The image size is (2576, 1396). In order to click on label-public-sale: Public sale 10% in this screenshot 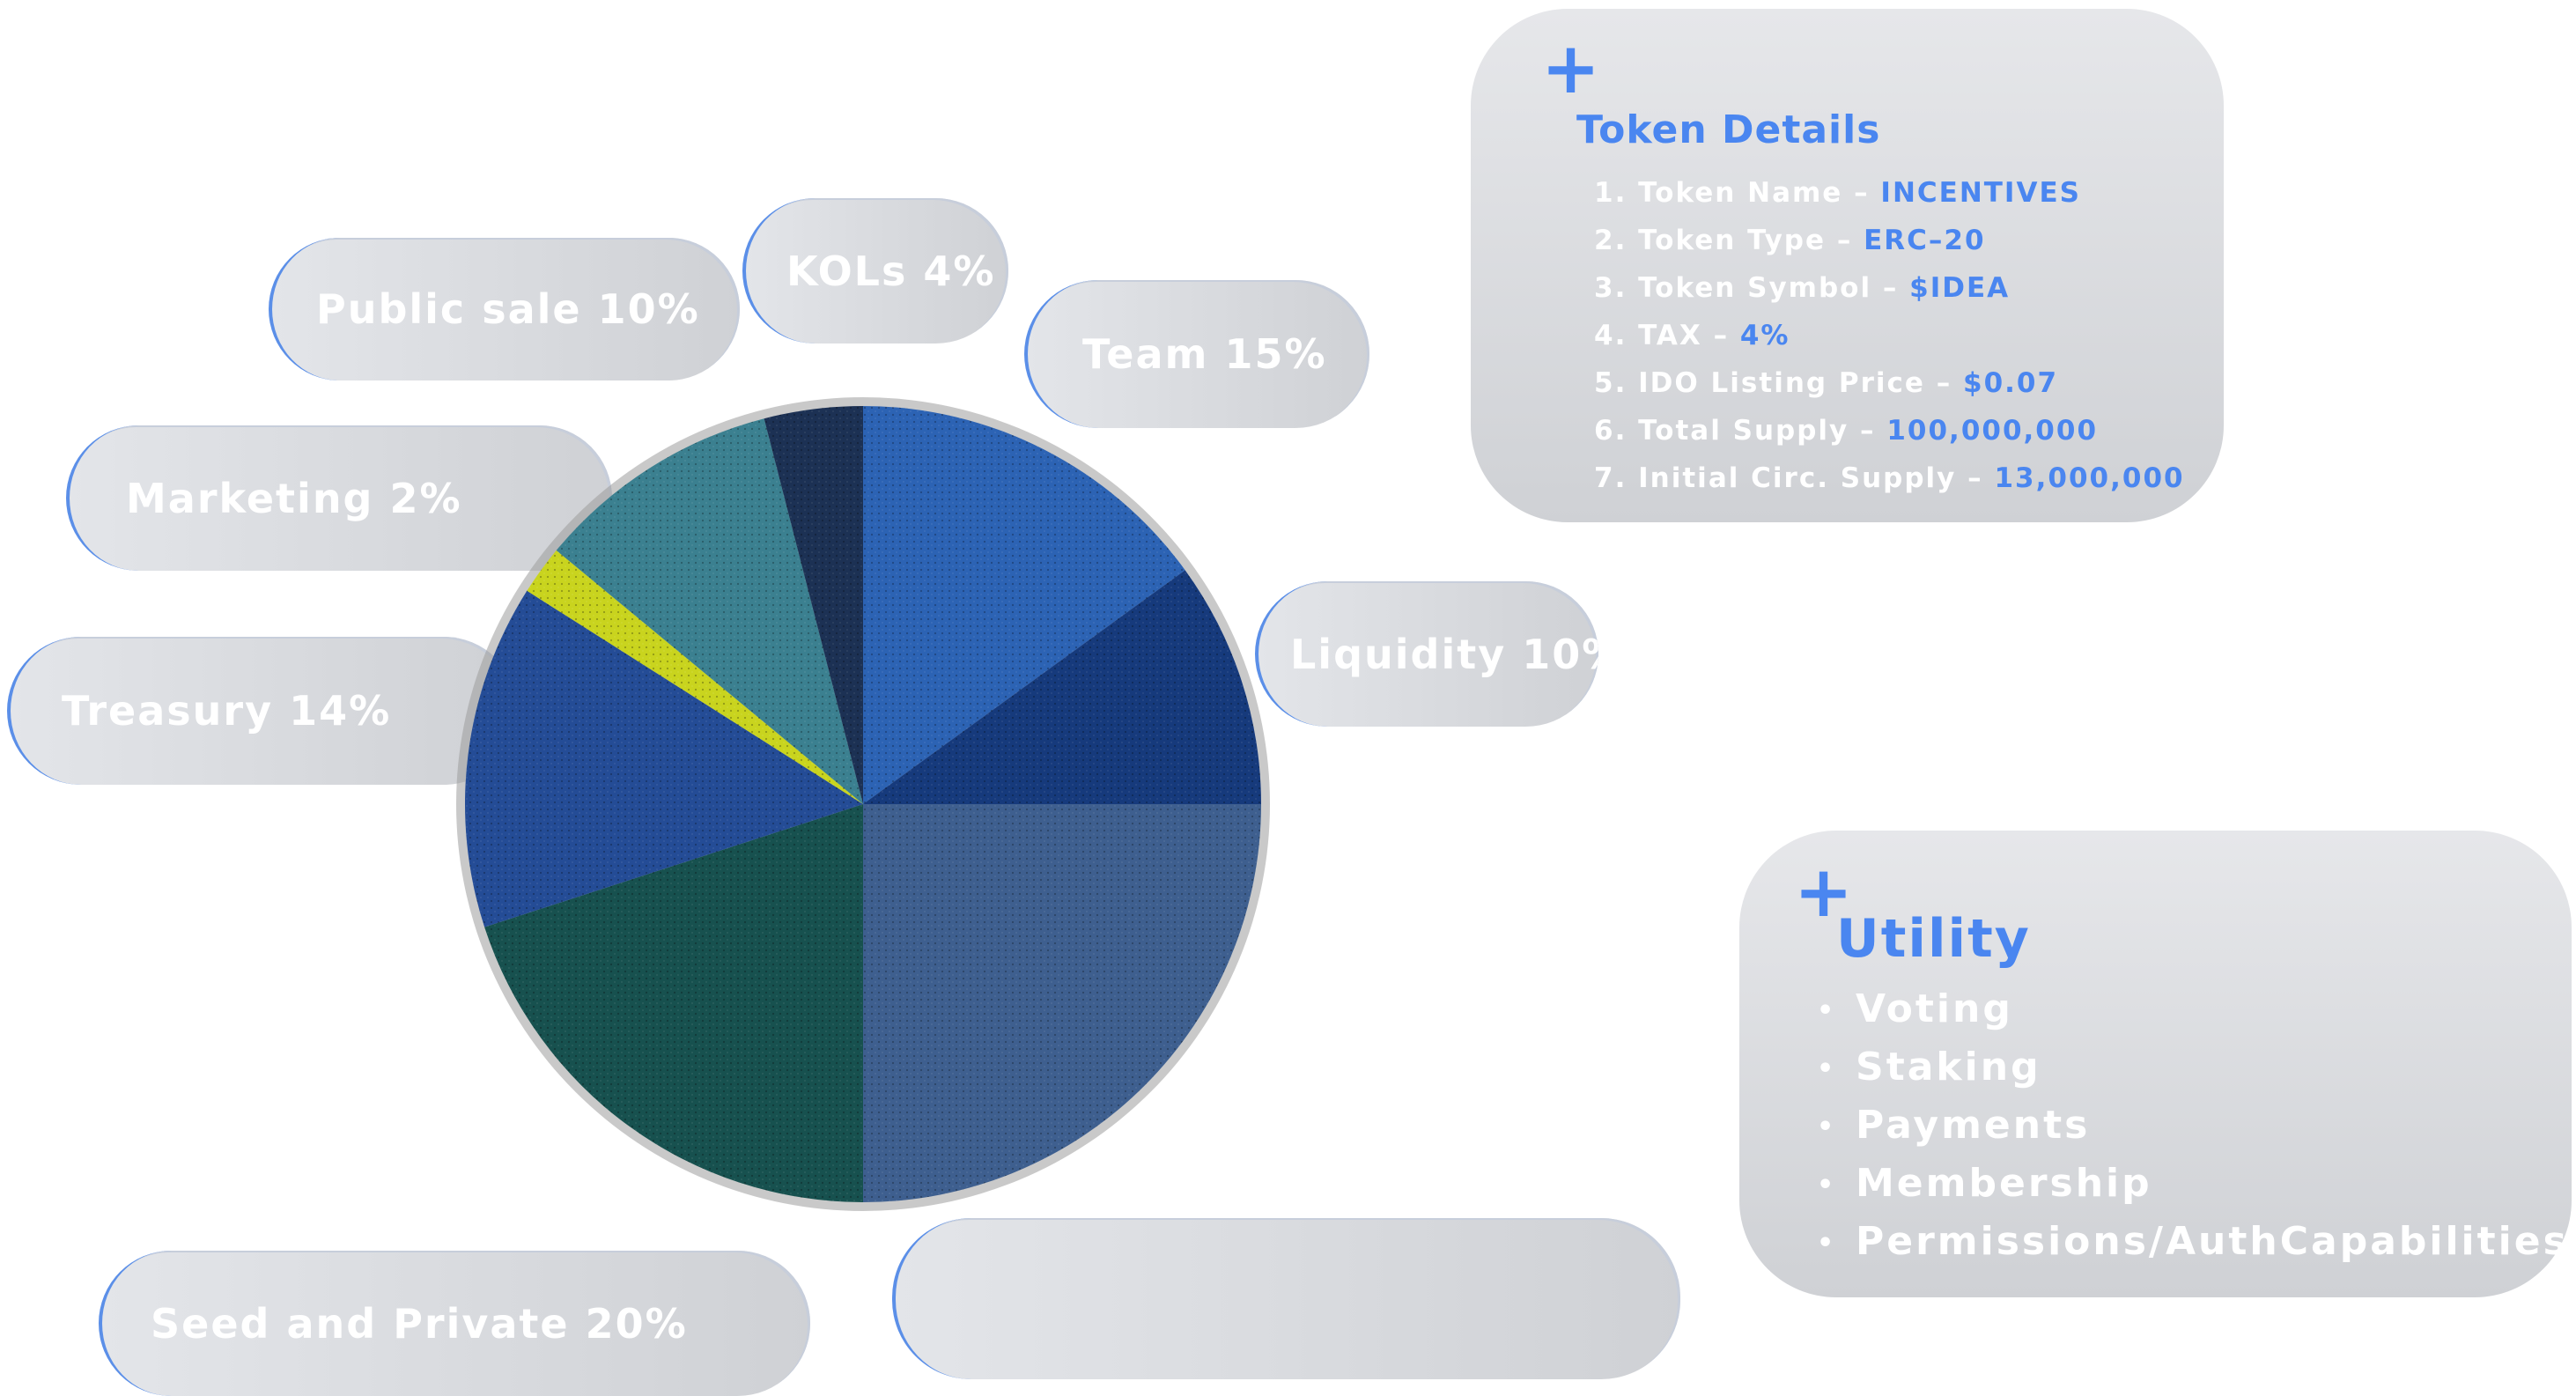, I will do `click(504, 309)`.